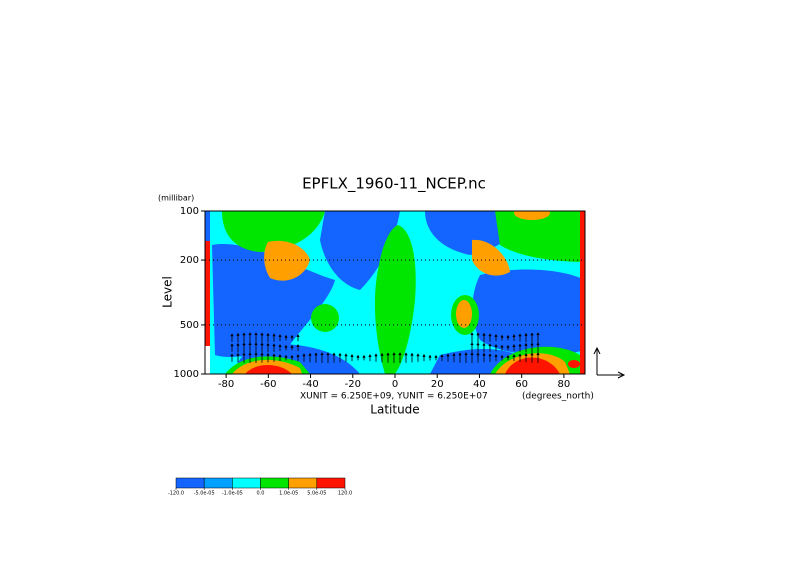  I want to click on colorbar-label: 120.0, so click(345, 494).